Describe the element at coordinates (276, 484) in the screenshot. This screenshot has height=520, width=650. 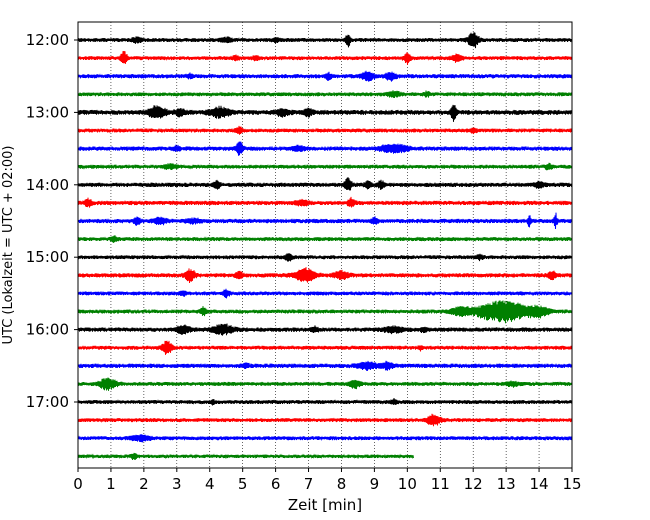
I see `x-tick-label: 6` at that location.